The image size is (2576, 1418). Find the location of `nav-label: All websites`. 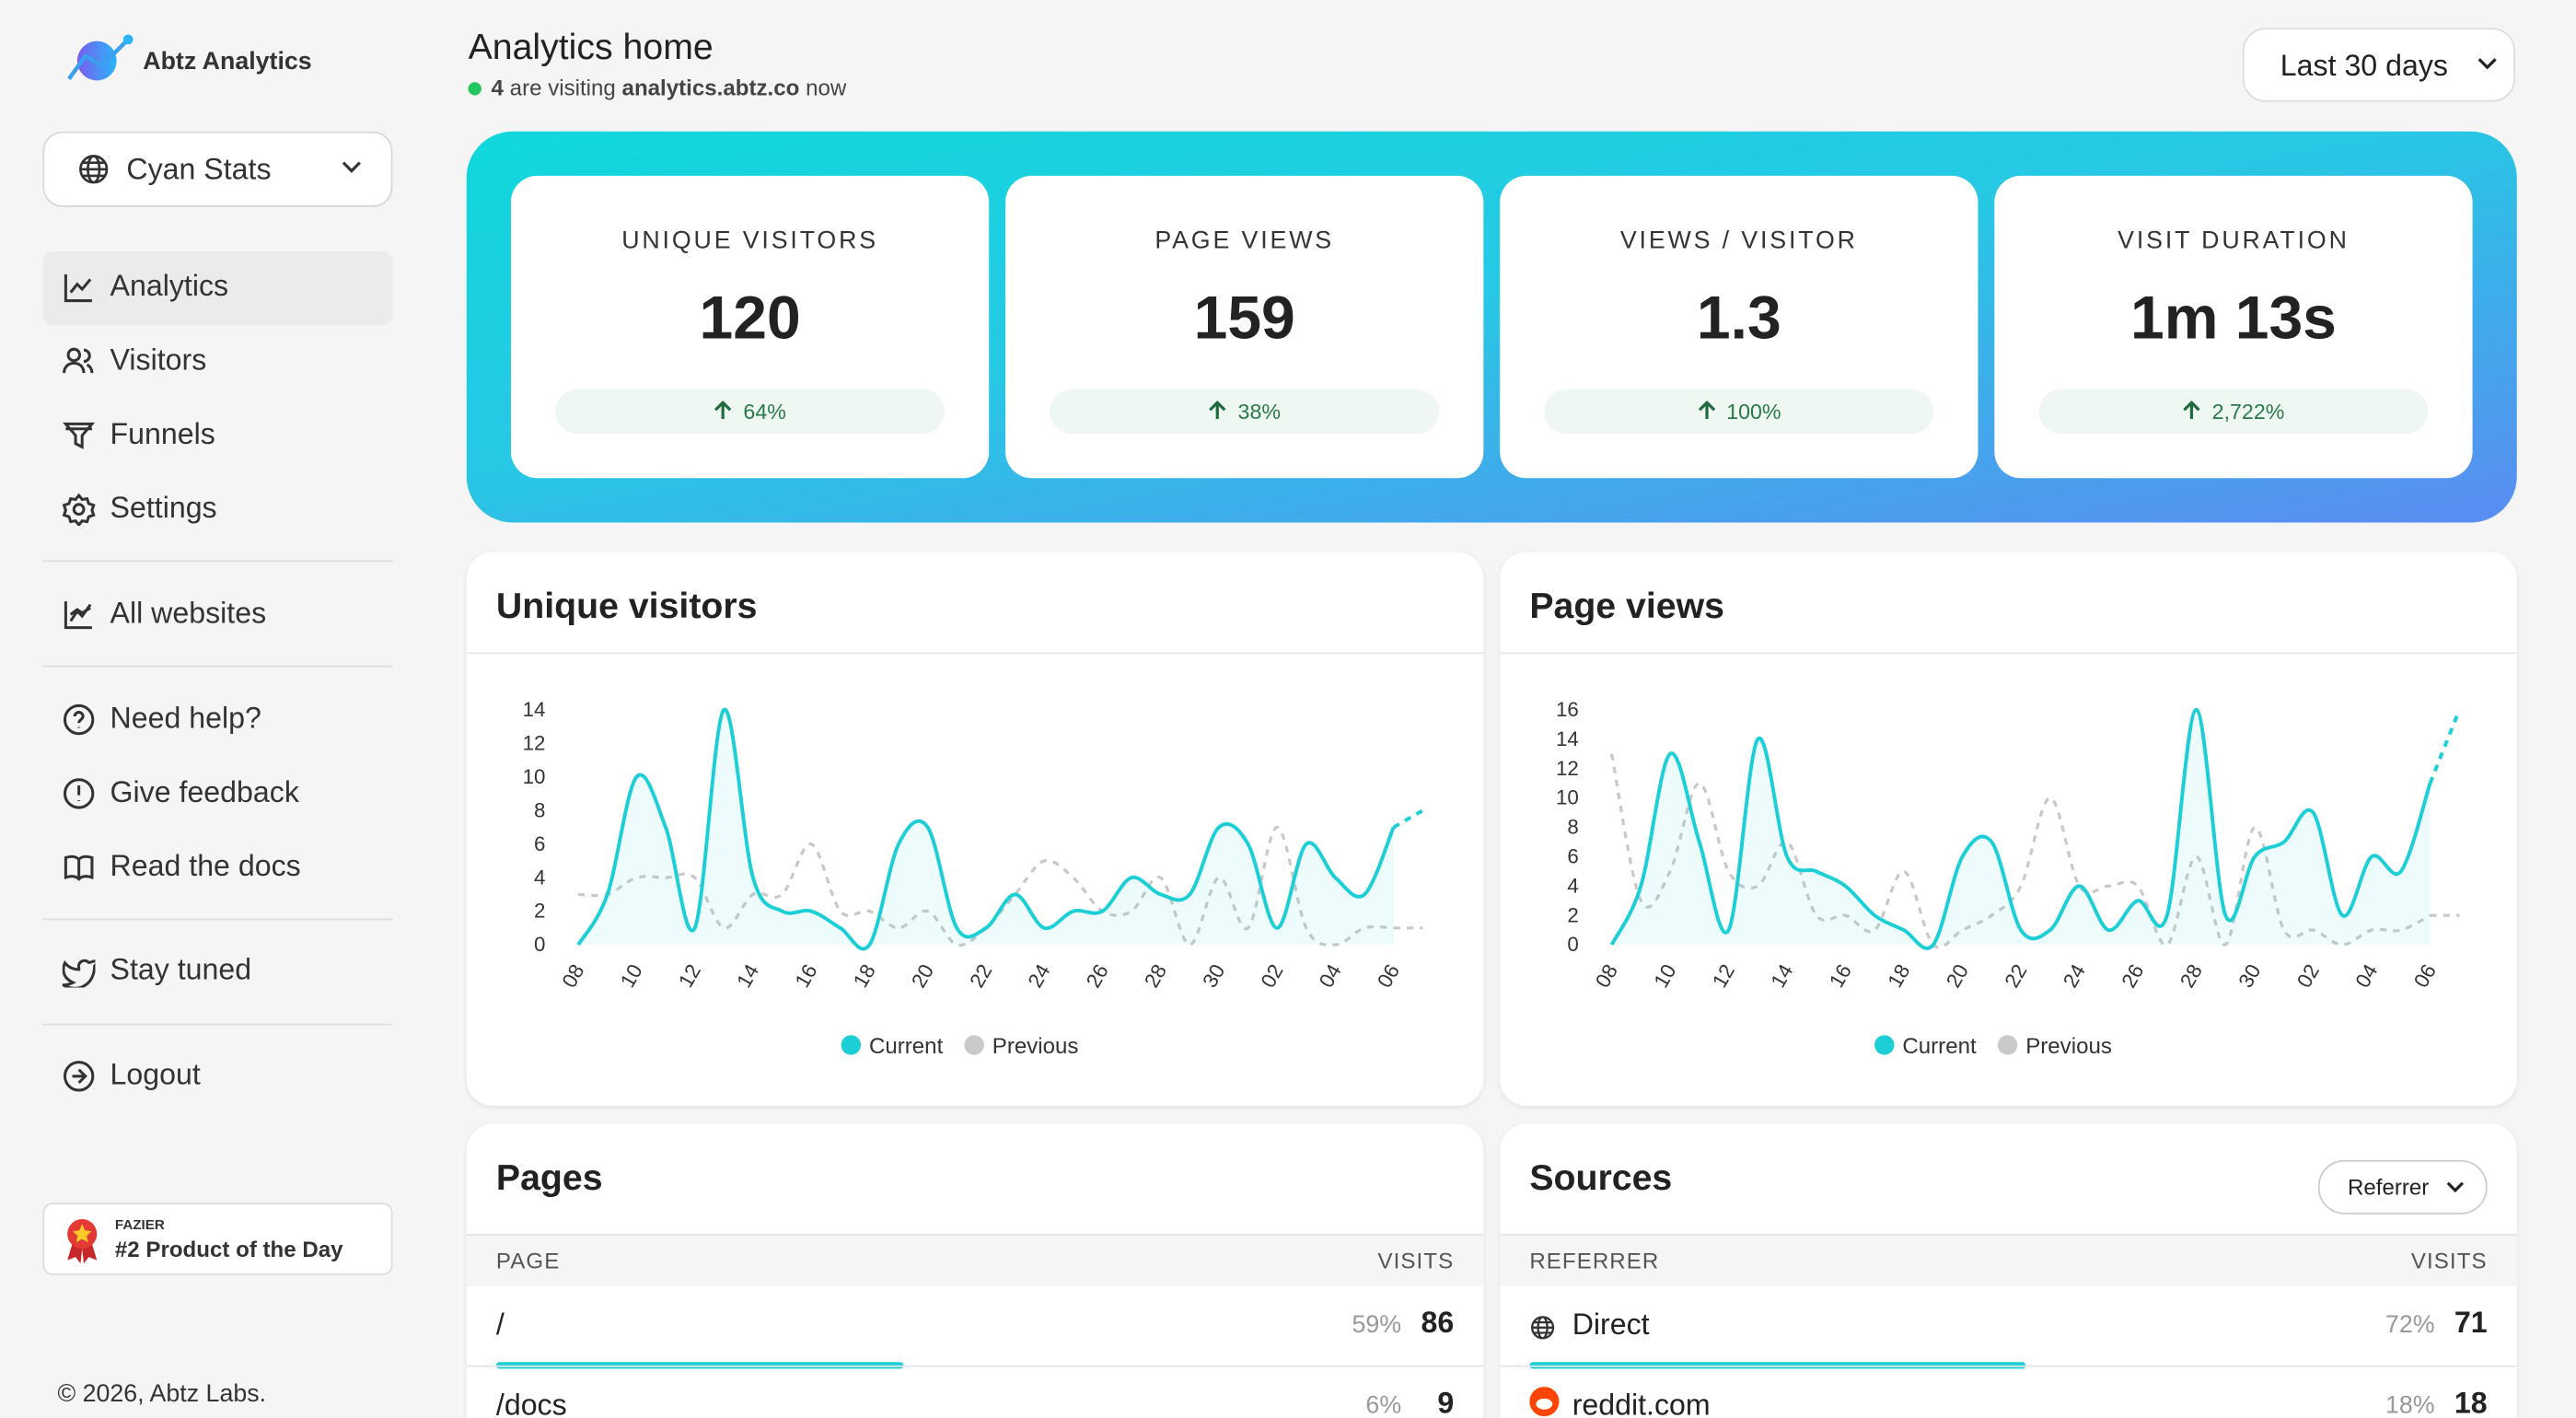

nav-label: All websites is located at coordinates (188, 613).